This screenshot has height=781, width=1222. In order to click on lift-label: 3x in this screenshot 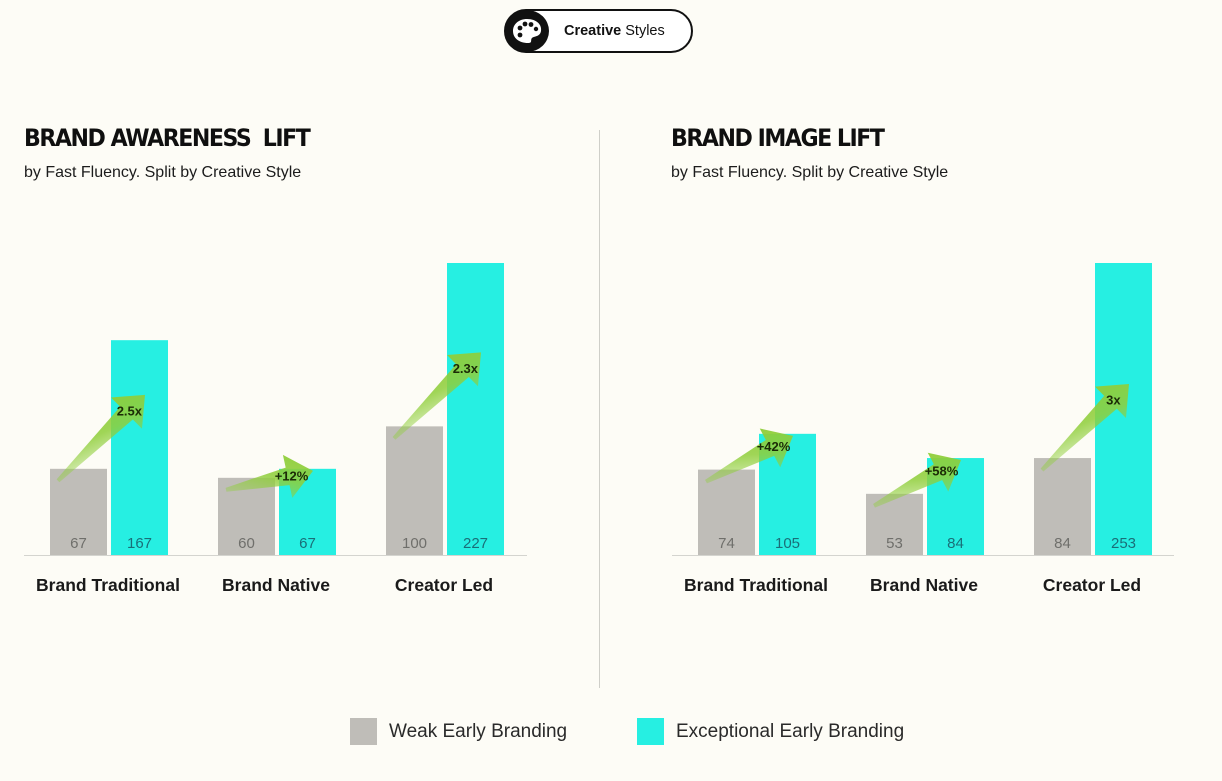, I will do `click(1113, 400)`.